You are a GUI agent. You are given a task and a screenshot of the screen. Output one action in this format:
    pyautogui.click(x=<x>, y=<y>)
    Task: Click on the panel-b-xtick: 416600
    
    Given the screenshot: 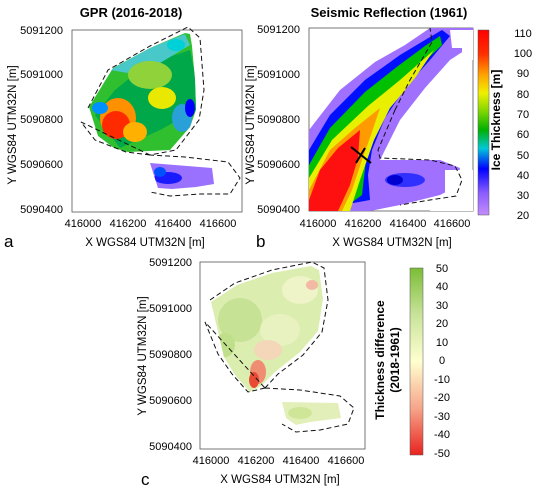 What is the action you would take?
    pyautogui.click(x=452, y=224)
    